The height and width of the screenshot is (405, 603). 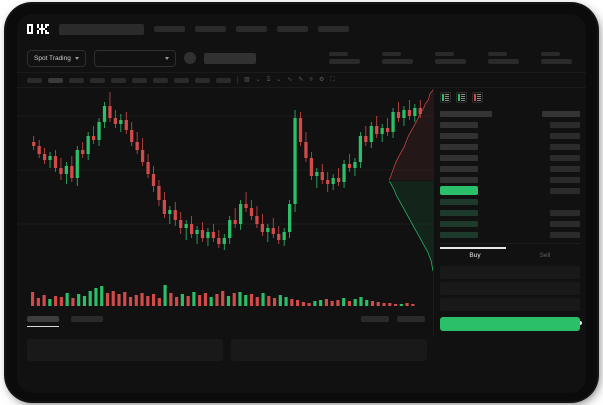 I want to click on tab-buy: Buy, so click(x=475, y=255).